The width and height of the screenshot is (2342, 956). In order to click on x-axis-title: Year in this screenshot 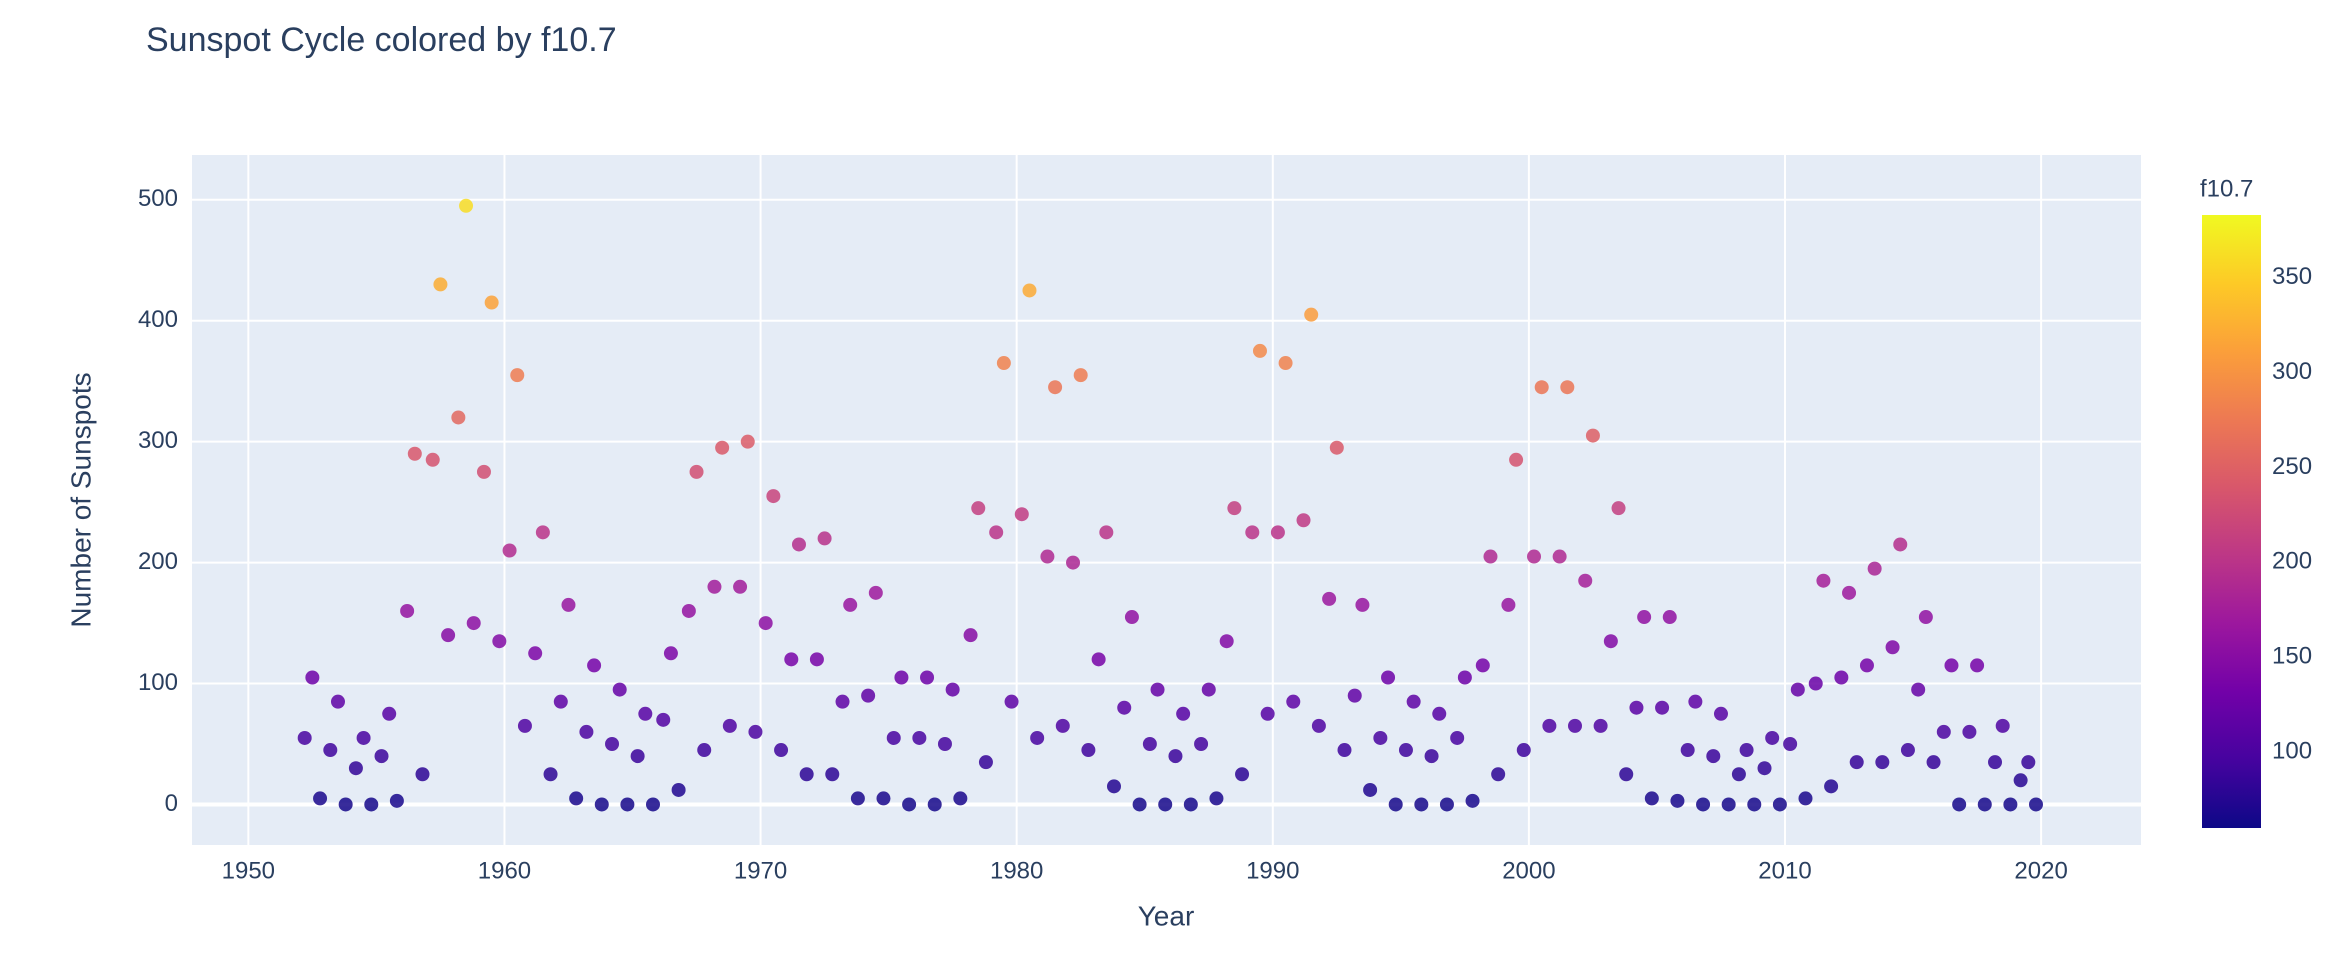, I will do `click(1166, 915)`.